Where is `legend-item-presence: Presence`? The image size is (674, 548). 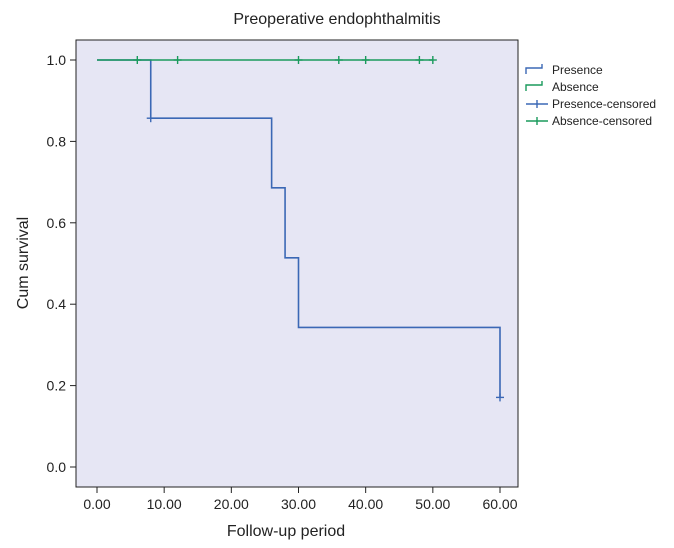
legend-item-presence: Presence is located at coordinates (564, 70).